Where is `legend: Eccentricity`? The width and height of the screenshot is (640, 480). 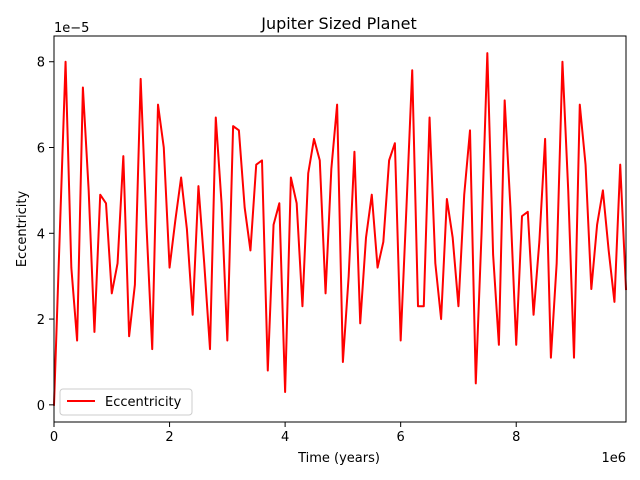
legend: Eccentricity is located at coordinates (126, 402).